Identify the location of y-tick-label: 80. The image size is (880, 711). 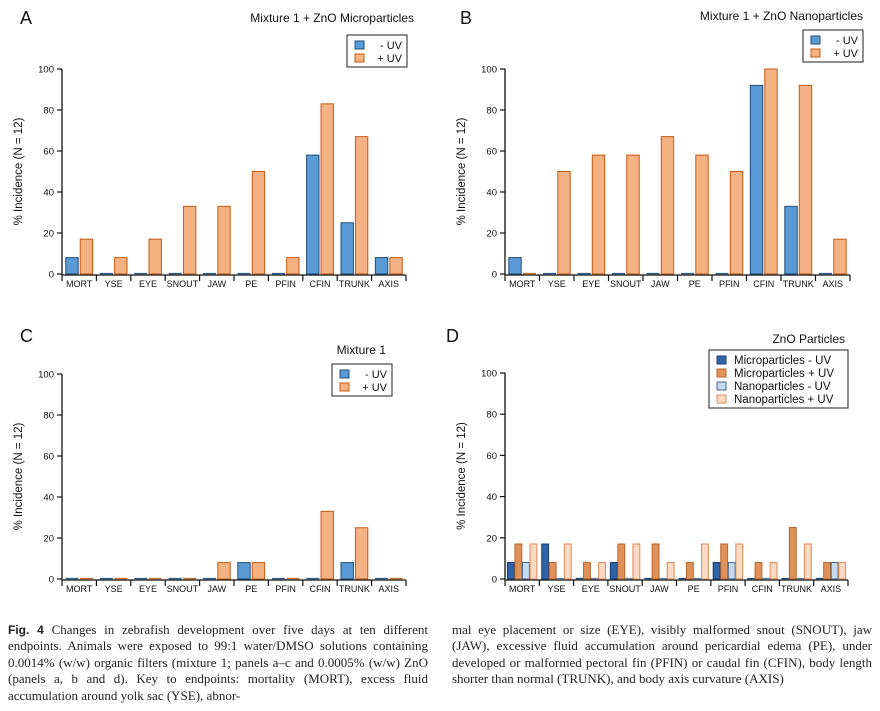
(491, 111).